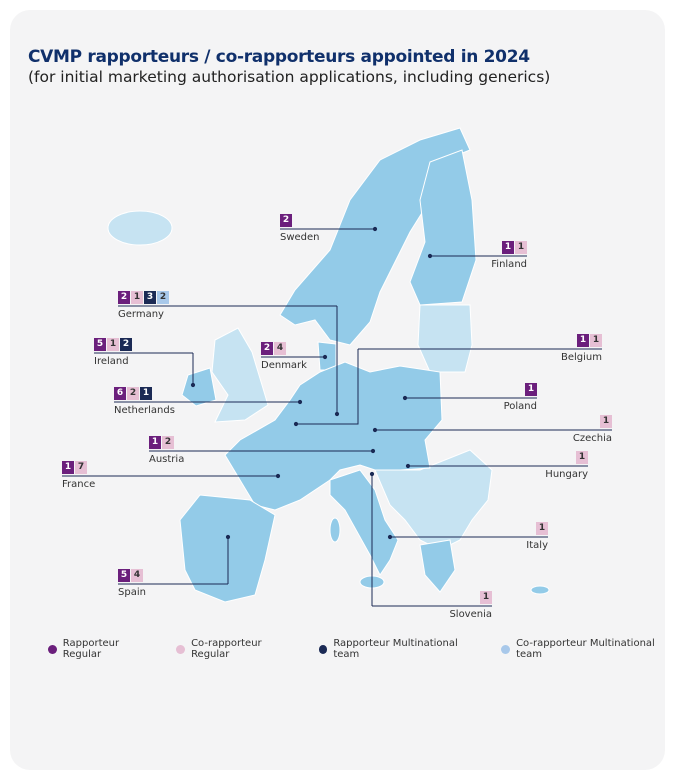 The width and height of the screenshot is (680, 778). I want to click on denmark, so click(327, 356).